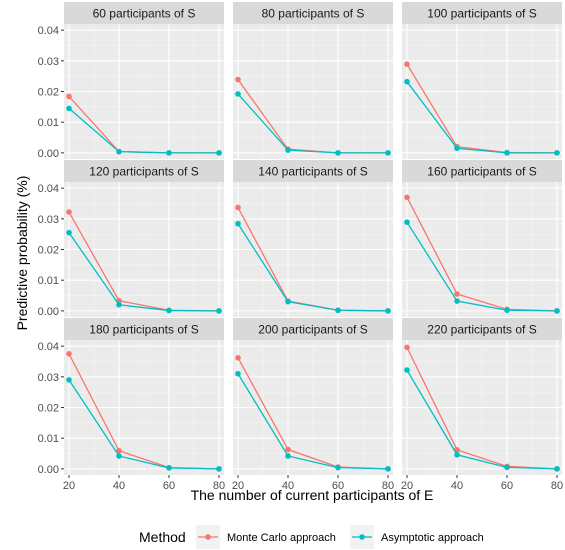  Describe the element at coordinates (432, 538) in the screenshot. I see `legend-item-label: Asymptotic approach` at that location.